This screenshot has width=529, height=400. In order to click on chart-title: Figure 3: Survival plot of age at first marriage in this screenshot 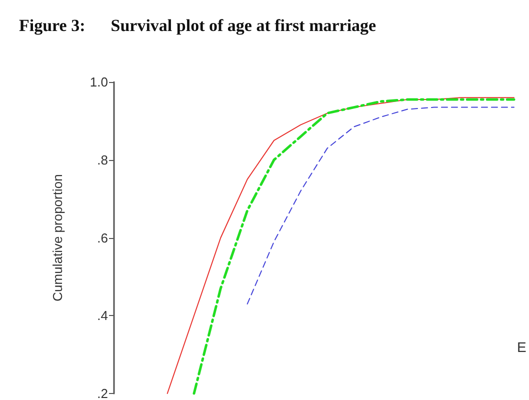, I will do `click(198, 25)`.